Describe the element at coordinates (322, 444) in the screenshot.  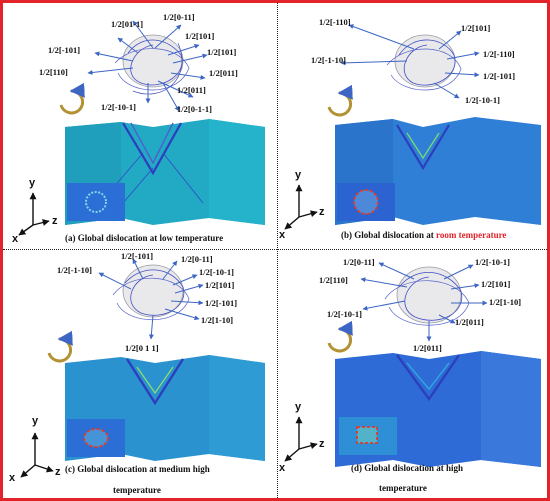
I see `axis-z-label-d: z` at that location.